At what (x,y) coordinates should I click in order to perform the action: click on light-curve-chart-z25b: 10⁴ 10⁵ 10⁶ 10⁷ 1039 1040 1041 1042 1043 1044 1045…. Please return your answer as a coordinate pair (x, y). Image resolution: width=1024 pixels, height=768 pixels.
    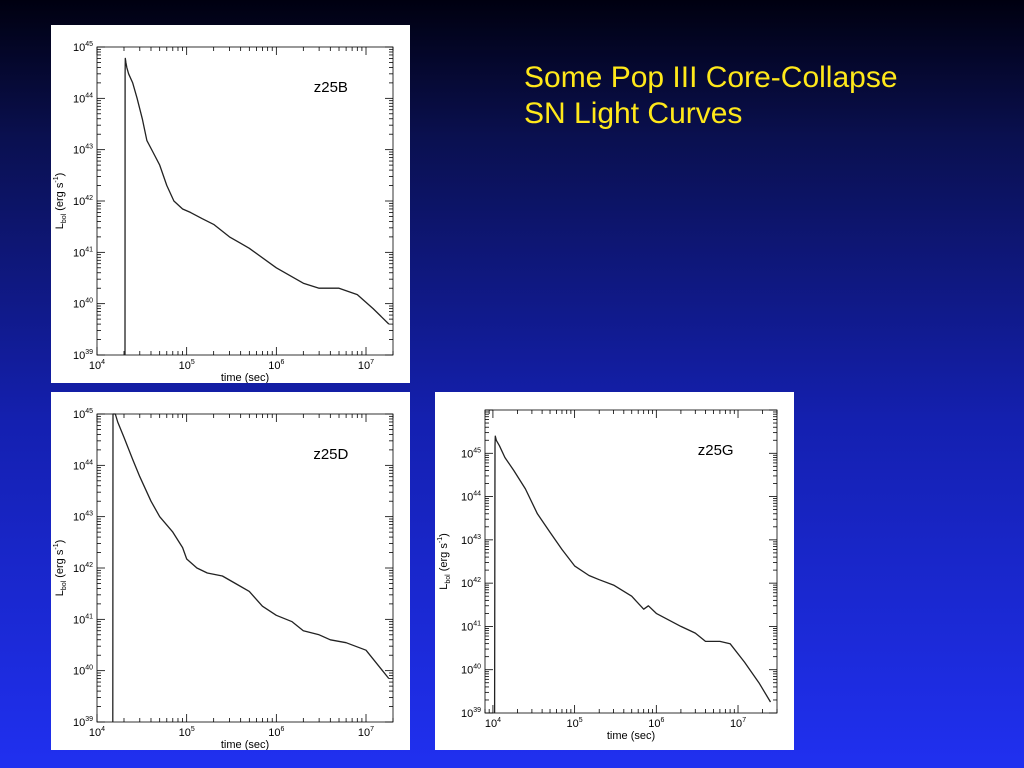
    Looking at the image, I should click on (223, 212).